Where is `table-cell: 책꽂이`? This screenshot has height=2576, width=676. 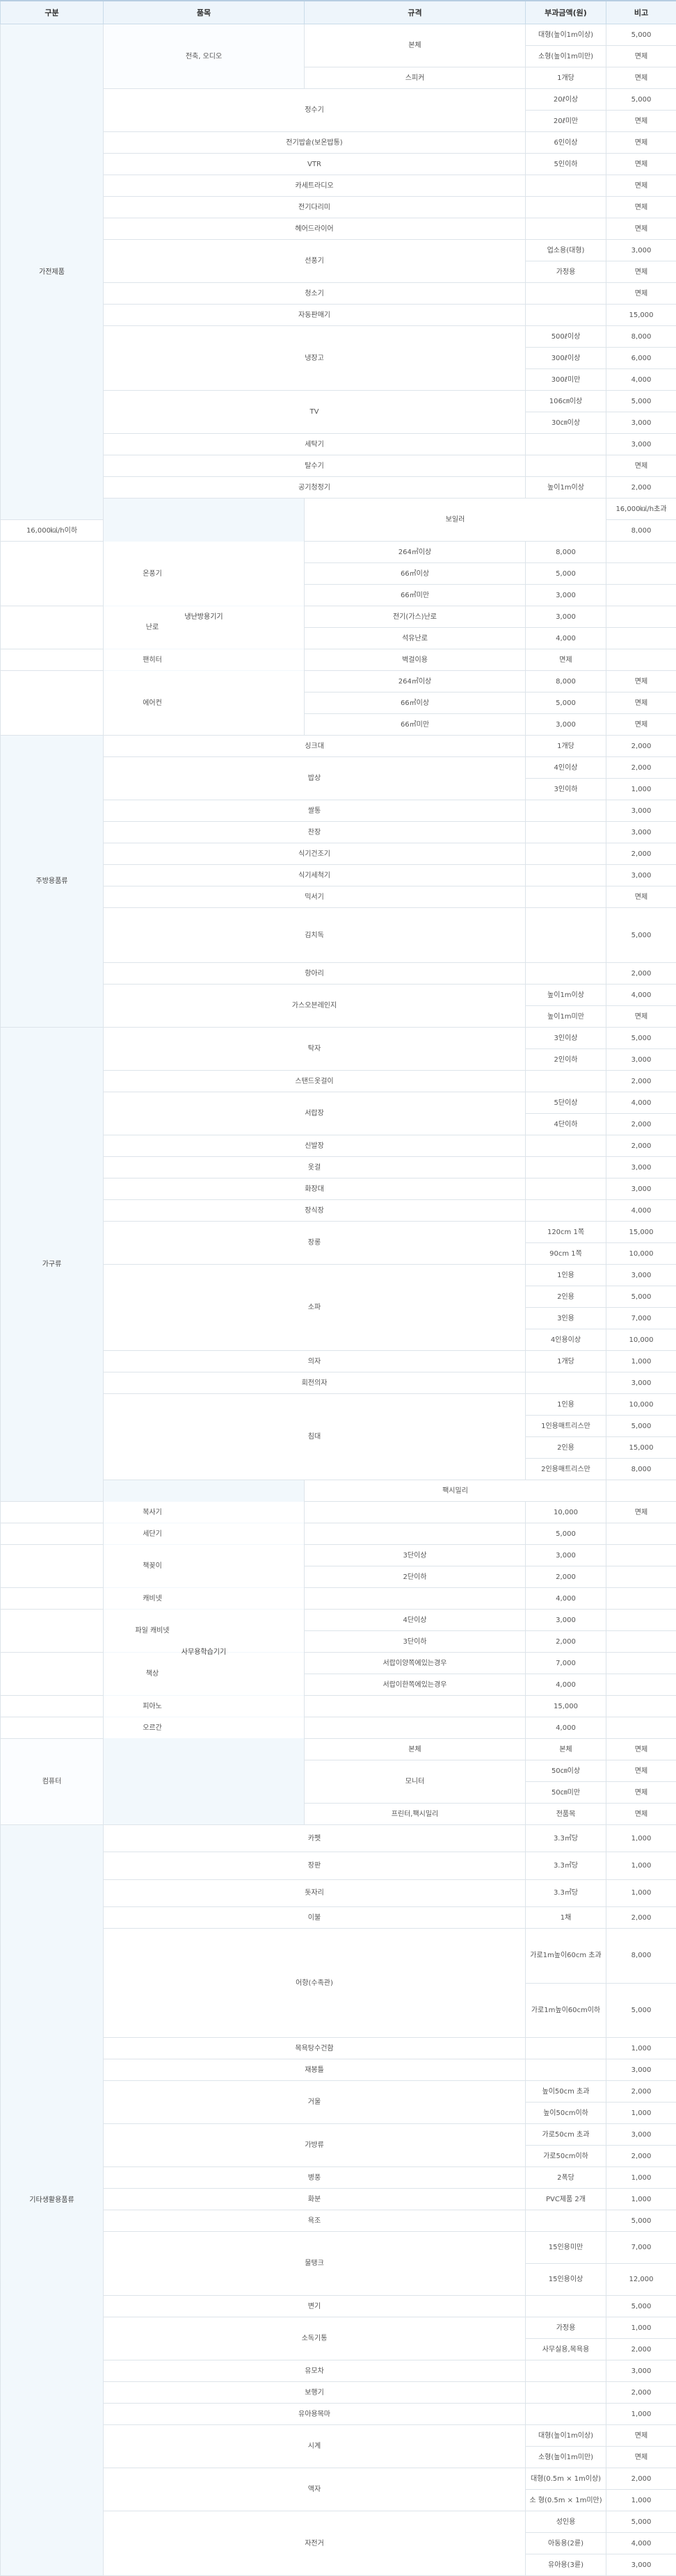
table-cell: 책꽂이 is located at coordinates (153, 1566).